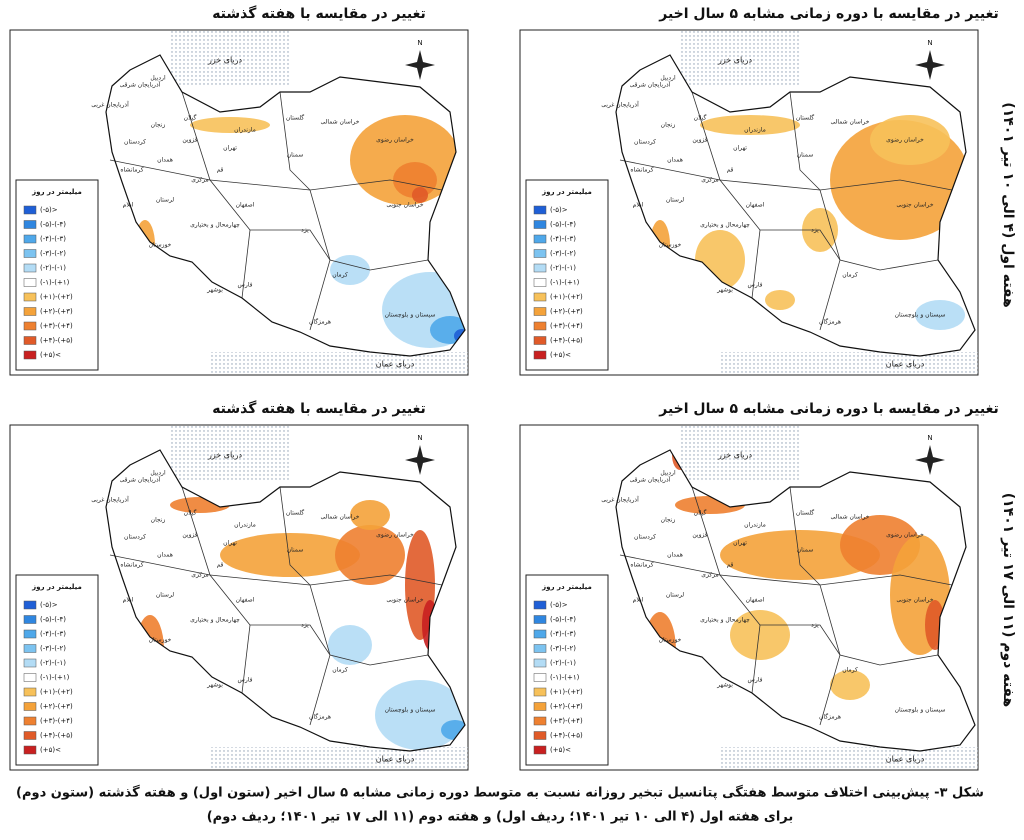 This screenshot has height=840, width=1024. Describe the element at coordinates (566, 341) in the screenshot. I see `legend-label: (+۴)-(+۵)` at that location.